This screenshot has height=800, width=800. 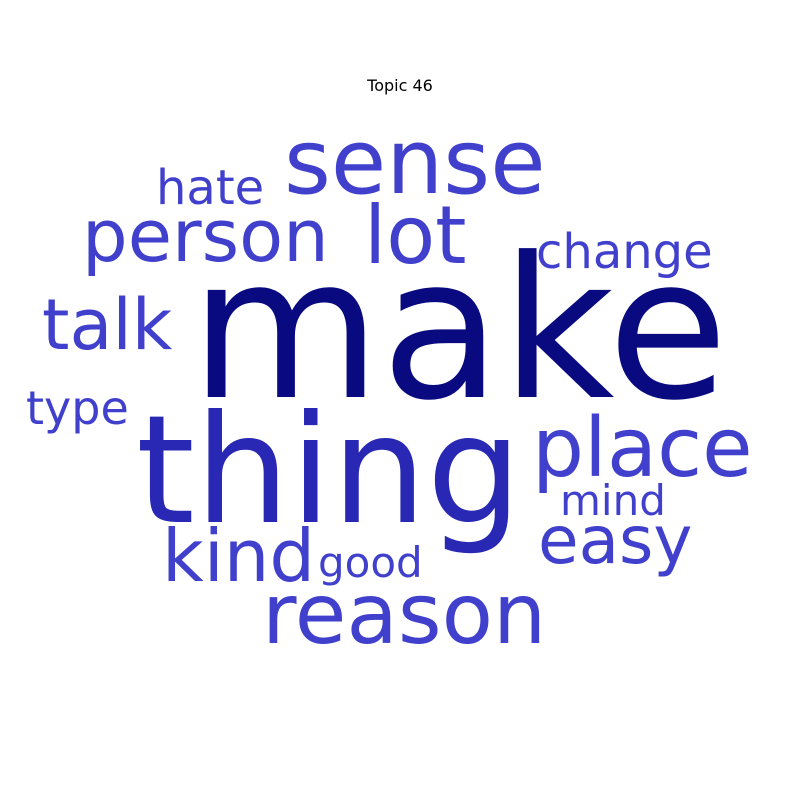 What do you see at coordinates (642, 448) in the screenshot?
I see `word-place: place` at bounding box center [642, 448].